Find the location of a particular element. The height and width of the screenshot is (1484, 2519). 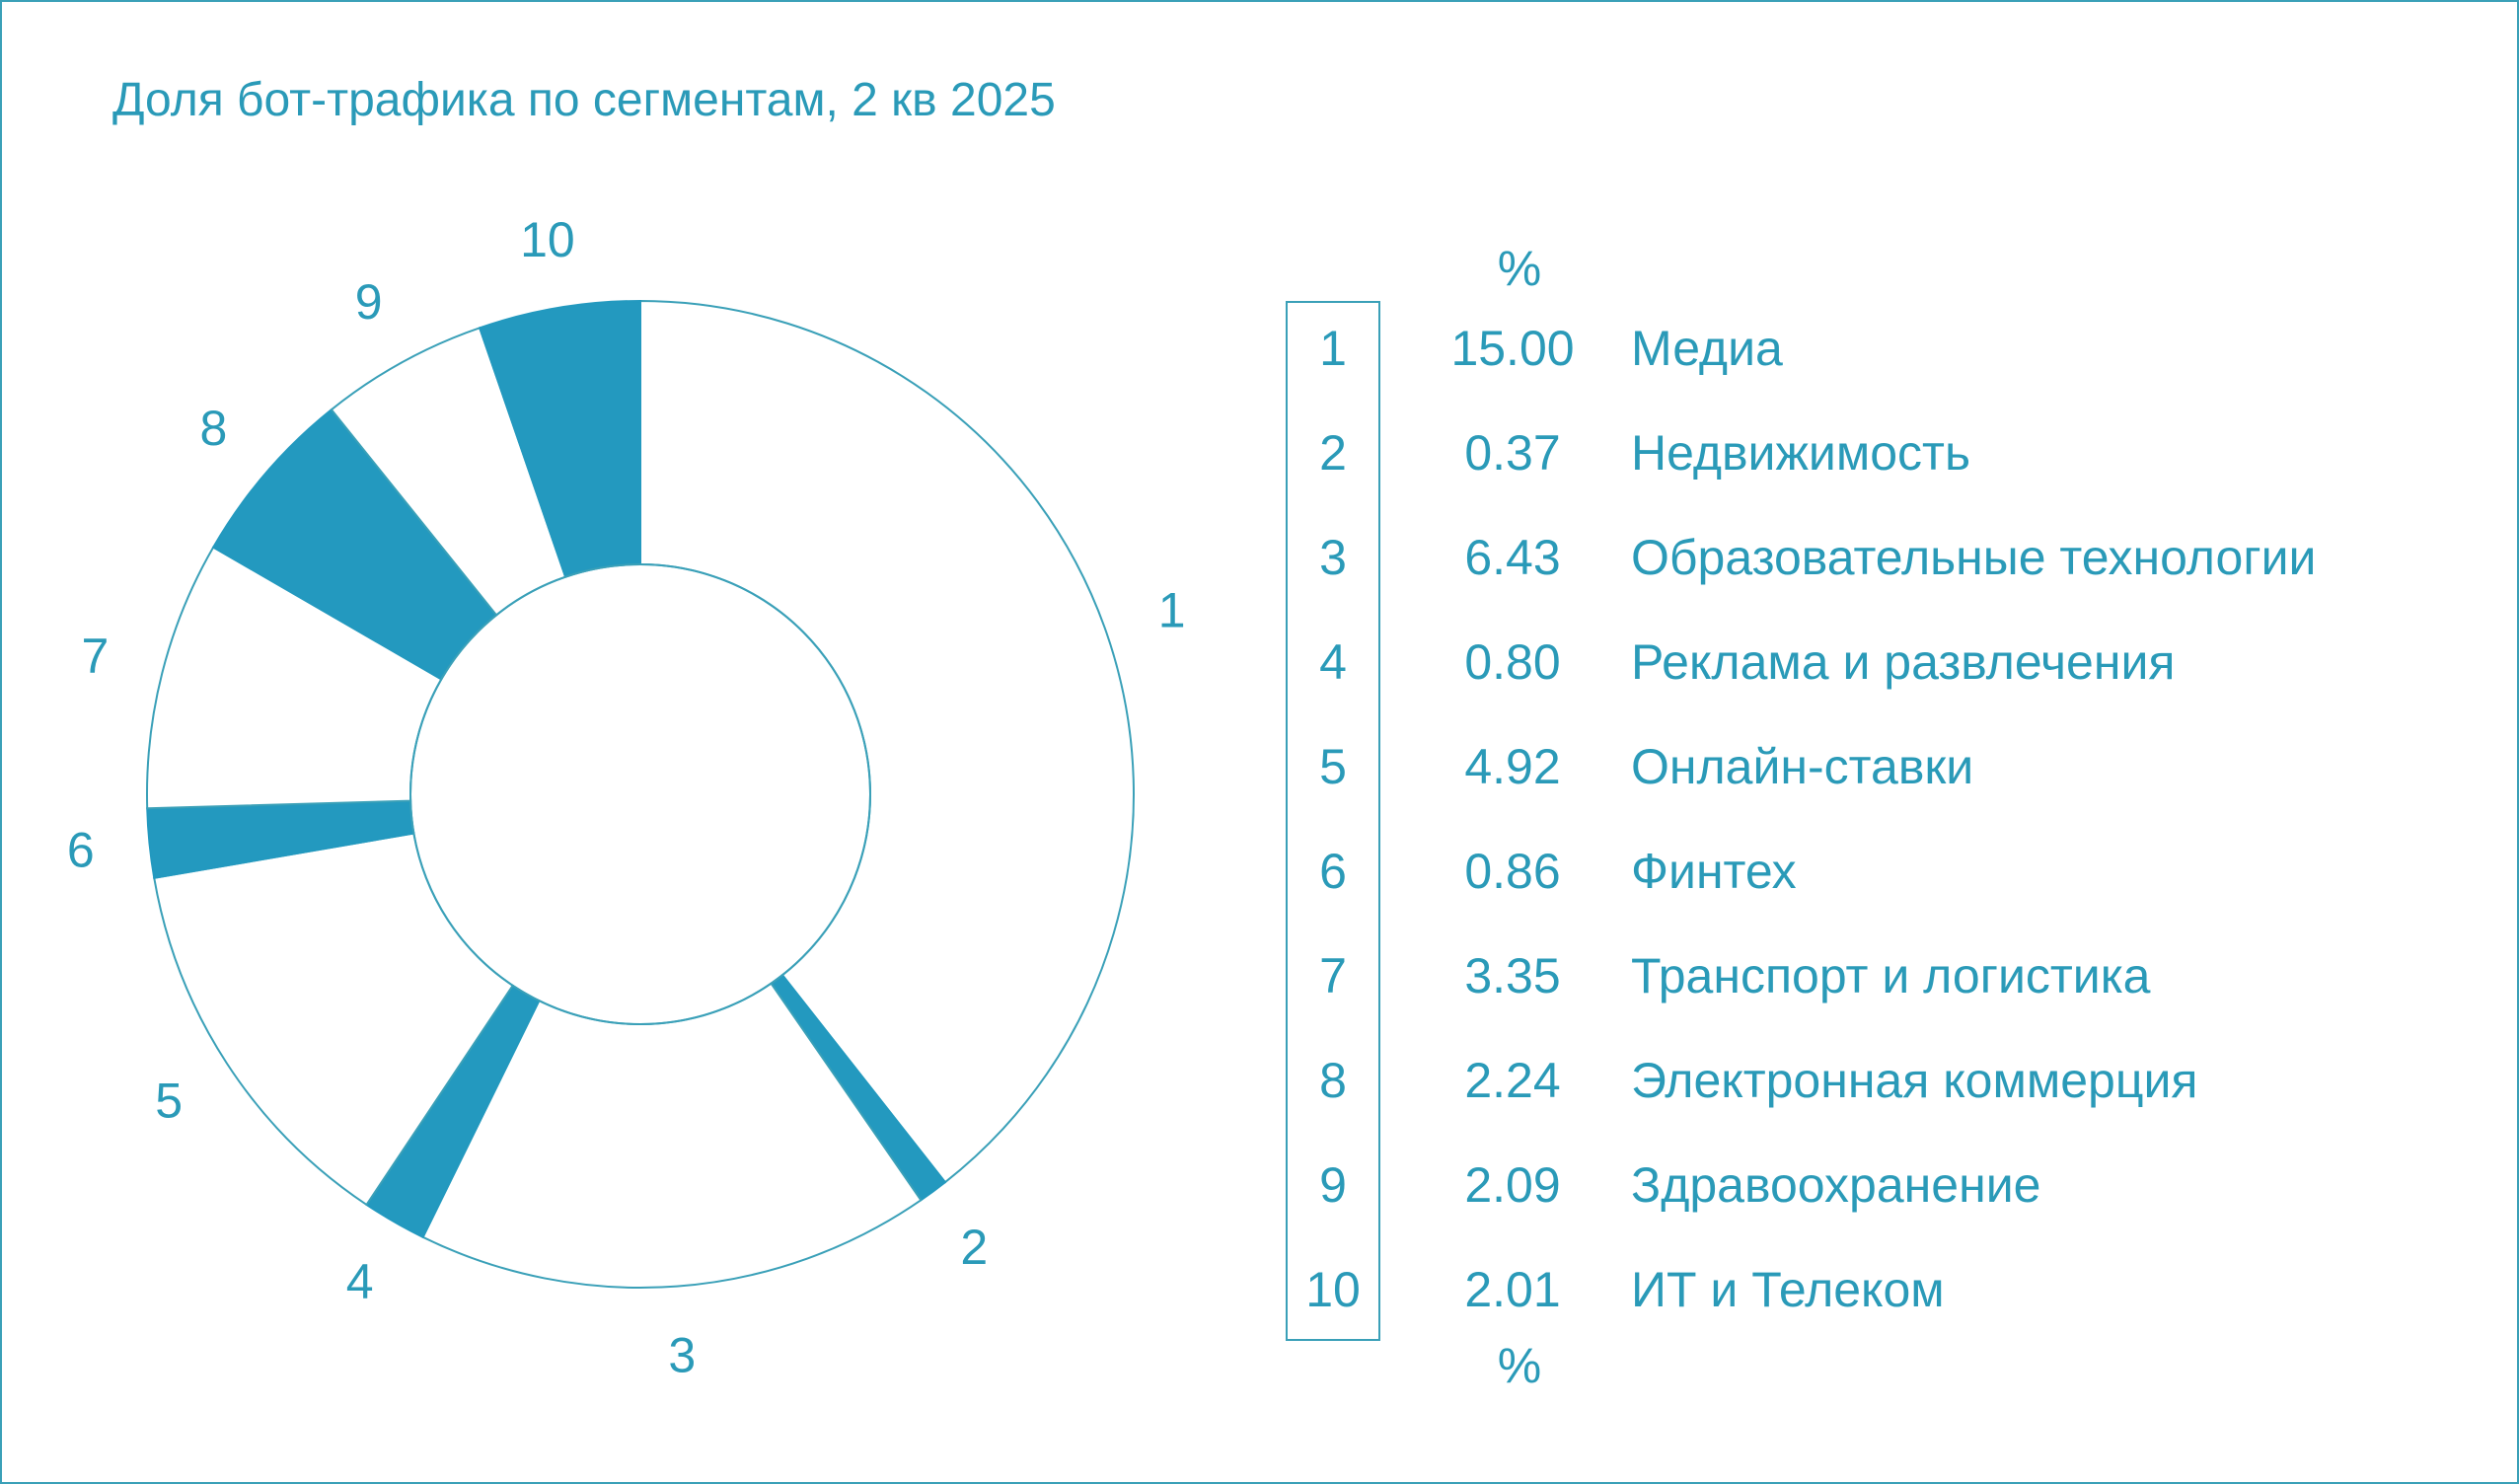

legend-row: 6 0.86 Финтех is located at coordinates (1878, 871).